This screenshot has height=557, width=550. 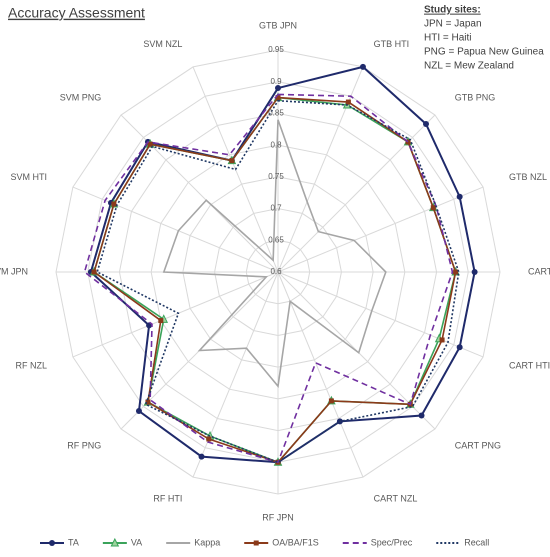 I want to click on legend-label: OA/BA/F1S, so click(x=295, y=542).